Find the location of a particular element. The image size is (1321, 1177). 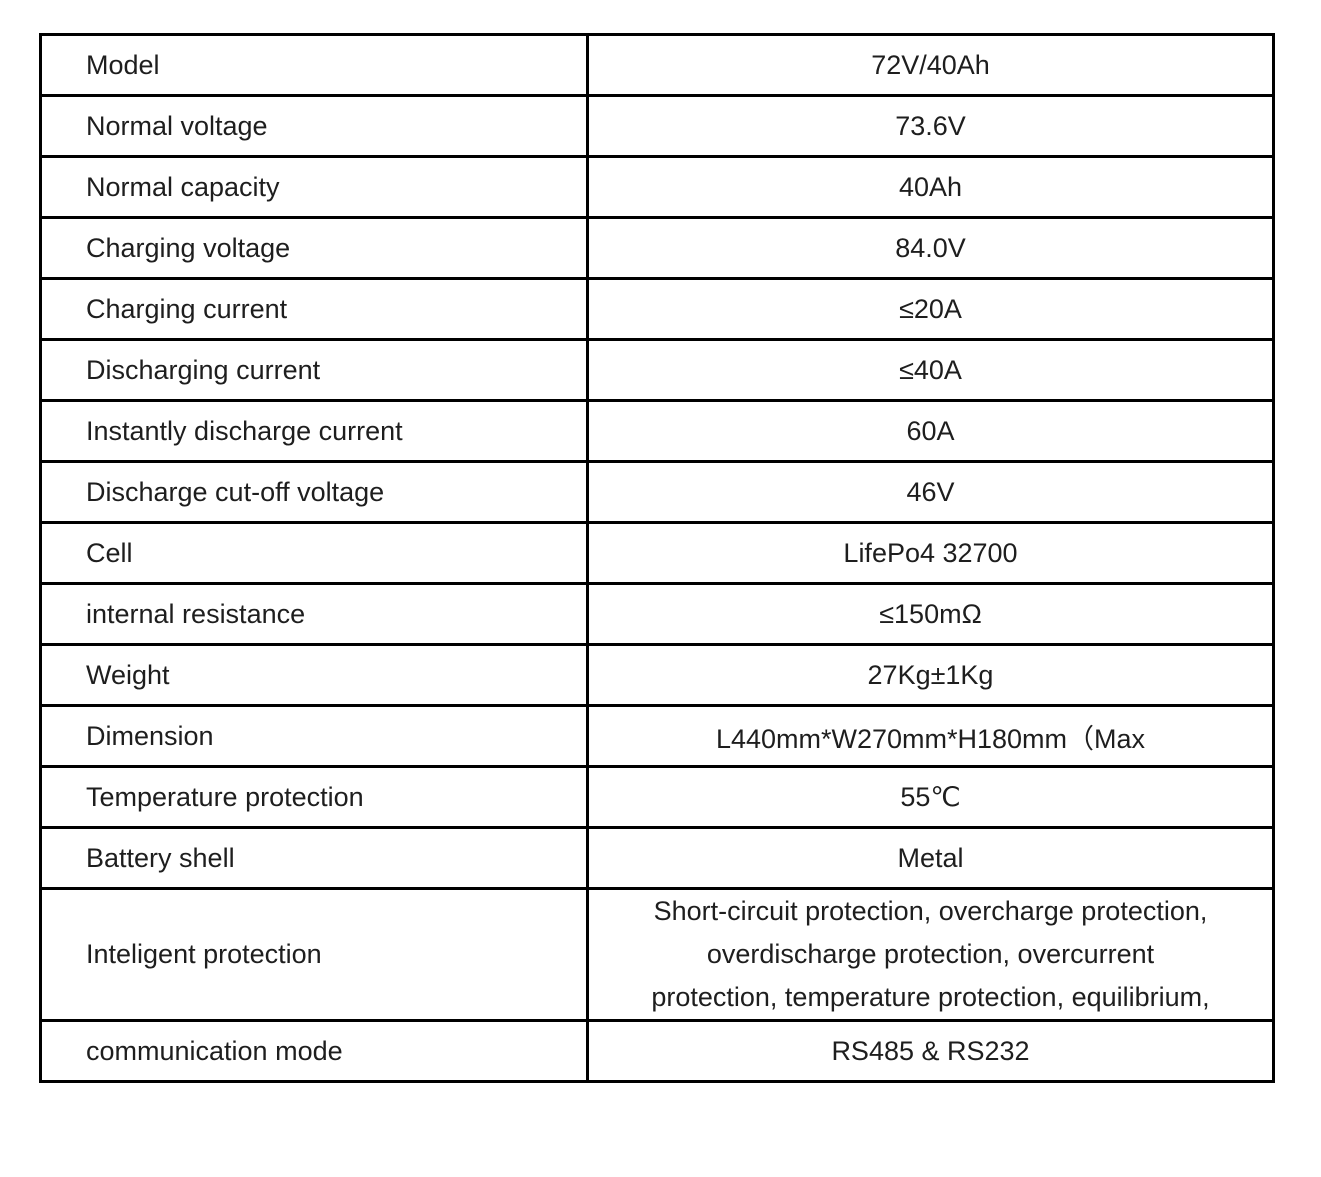

table-row: Battery shell Metal is located at coordinates (657, 858).